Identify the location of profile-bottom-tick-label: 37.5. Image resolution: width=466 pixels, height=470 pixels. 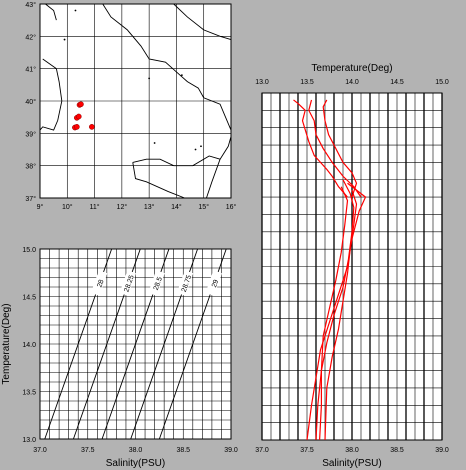
(307, 450).